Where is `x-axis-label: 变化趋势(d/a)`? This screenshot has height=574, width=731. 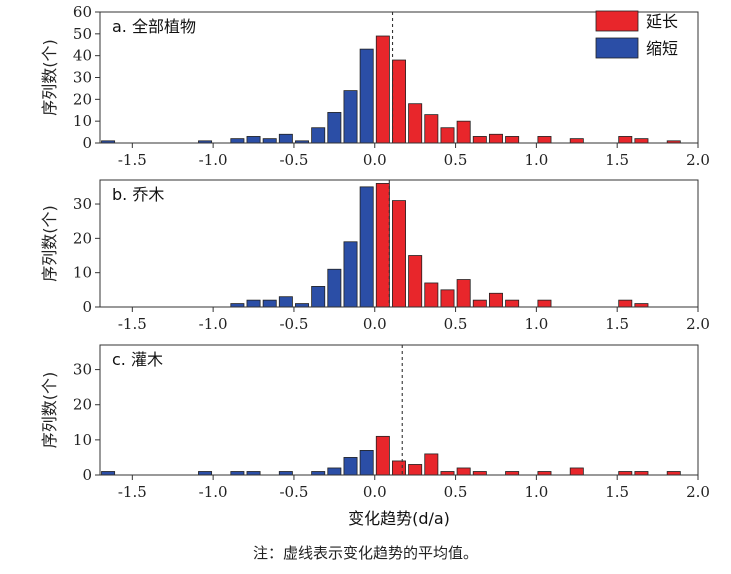 x-axis-label: 变化趋势(d/a) is located at coordinates (399, 518).